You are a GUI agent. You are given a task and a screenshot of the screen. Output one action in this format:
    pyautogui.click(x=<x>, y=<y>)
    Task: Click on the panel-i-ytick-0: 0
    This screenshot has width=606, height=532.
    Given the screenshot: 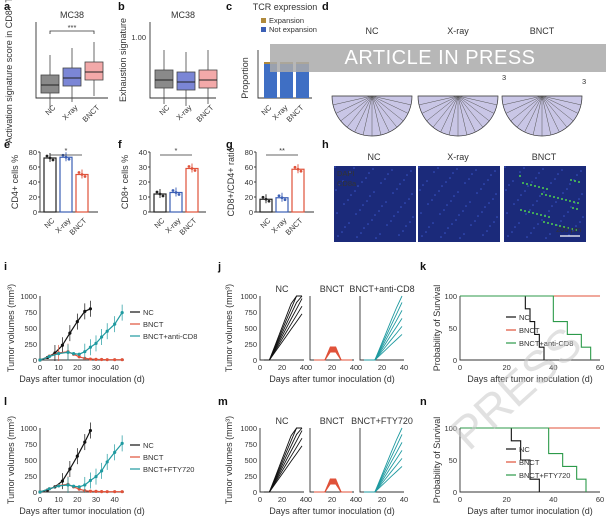 What is the action you would take?
    pyautogui.click(x=35, y=360)
    